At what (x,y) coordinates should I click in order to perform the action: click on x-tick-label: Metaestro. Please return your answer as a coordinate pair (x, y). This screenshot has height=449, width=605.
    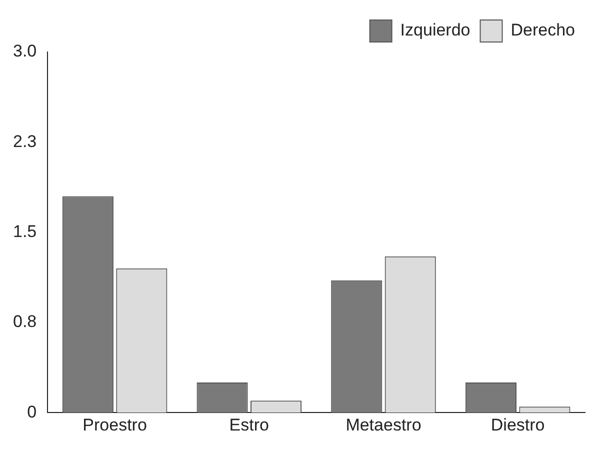
    Looking at the image, I should click on (384, 424).